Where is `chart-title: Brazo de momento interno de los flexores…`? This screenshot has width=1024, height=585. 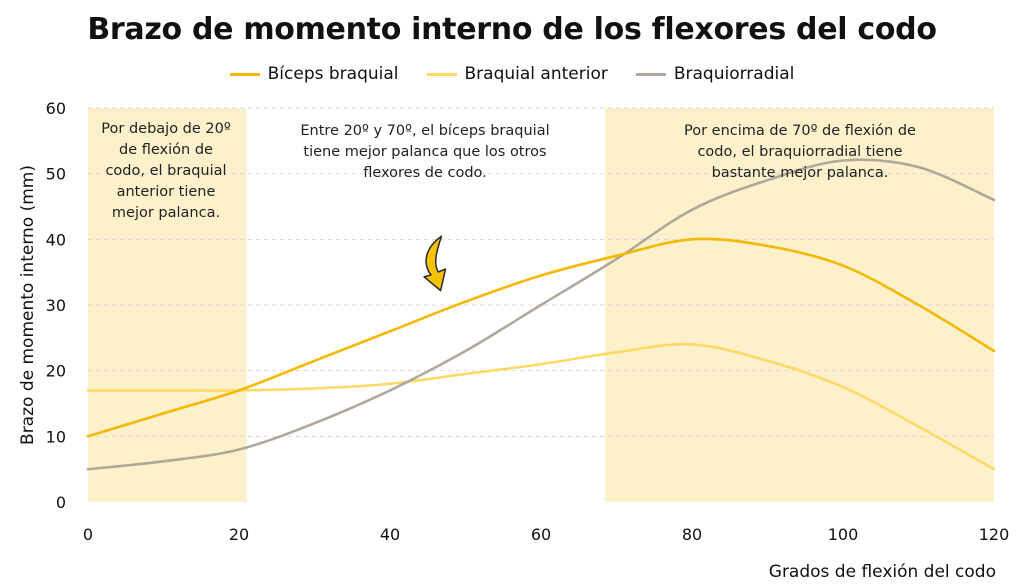 chart-title: Brazo de momento interno de los flexores… is located at coordinates (512, 29).